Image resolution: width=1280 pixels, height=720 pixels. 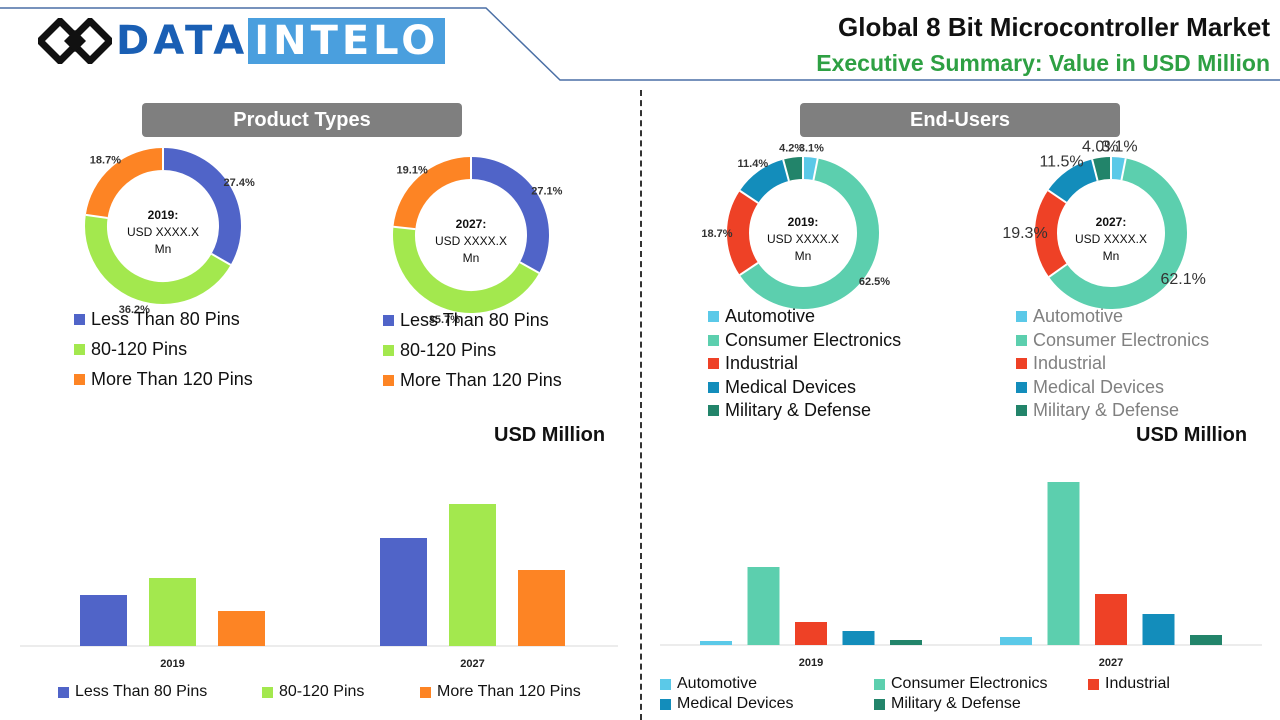 What do you see at coordinates (811, 663) in the screenshot?
I see `x-tick-label: 2019` at bounding box center [811, 663].